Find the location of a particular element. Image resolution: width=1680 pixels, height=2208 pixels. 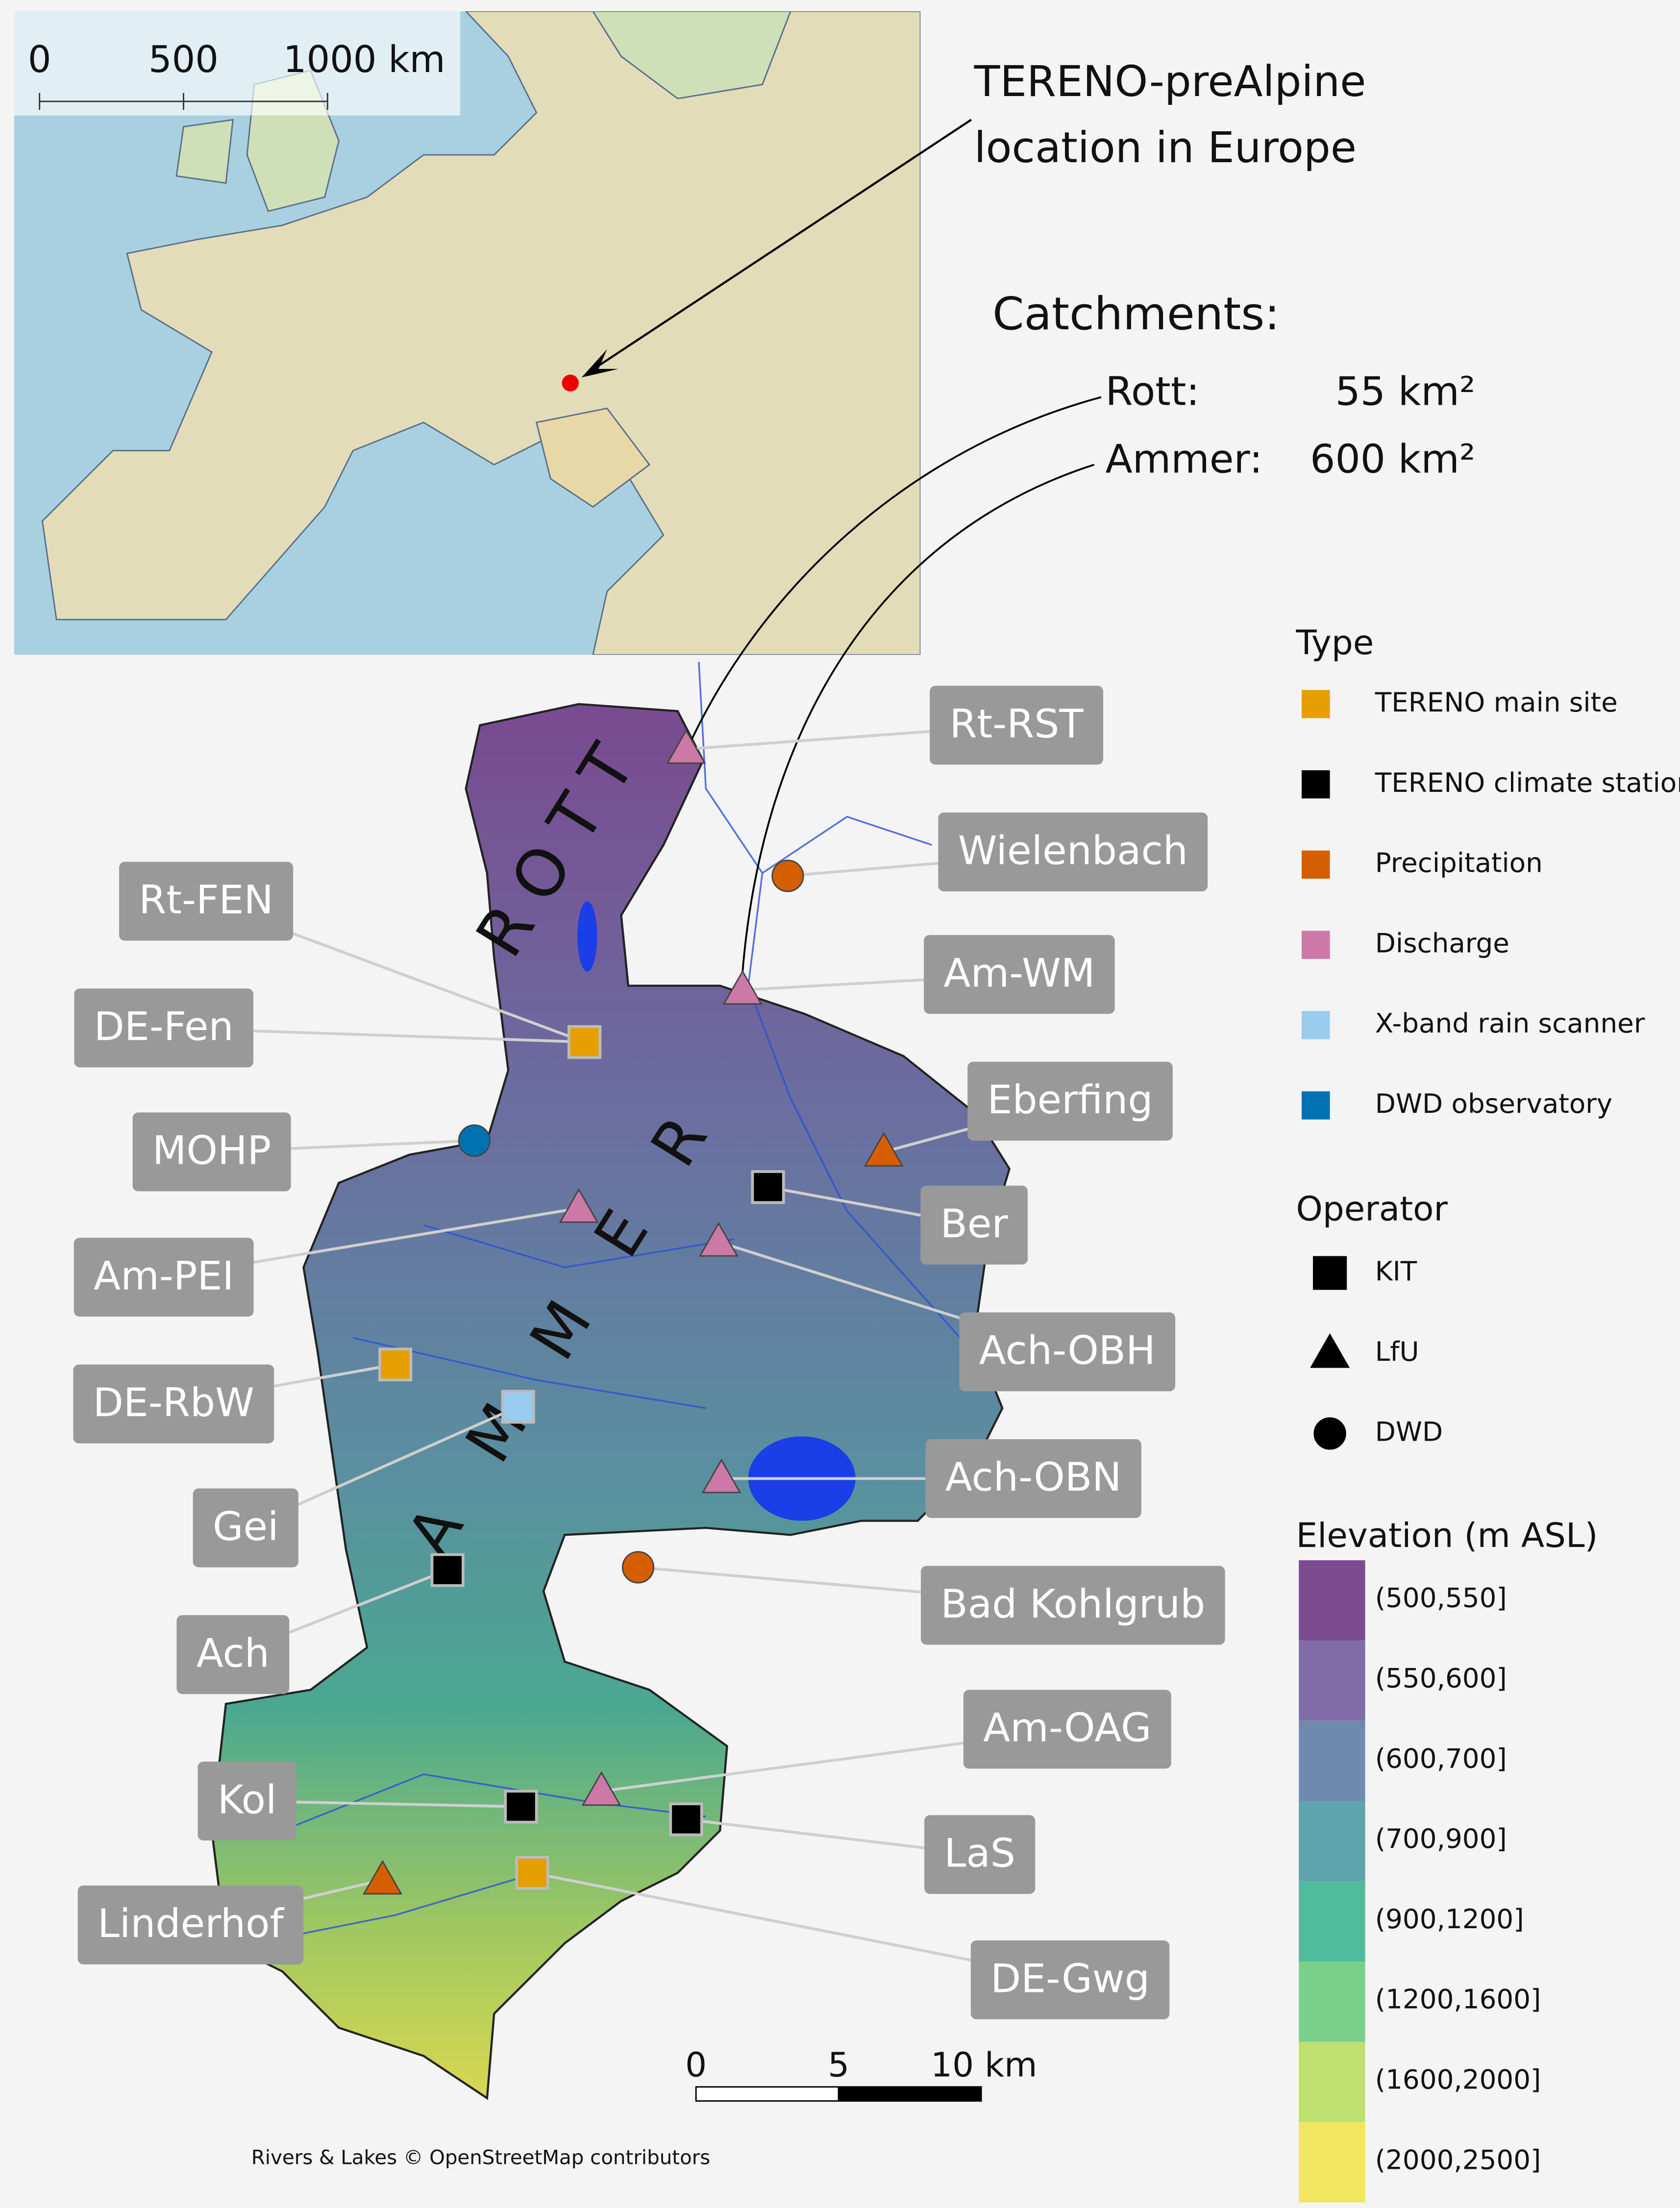

legend-label: (1200,1600] is located at coordinates (1458, 1999).